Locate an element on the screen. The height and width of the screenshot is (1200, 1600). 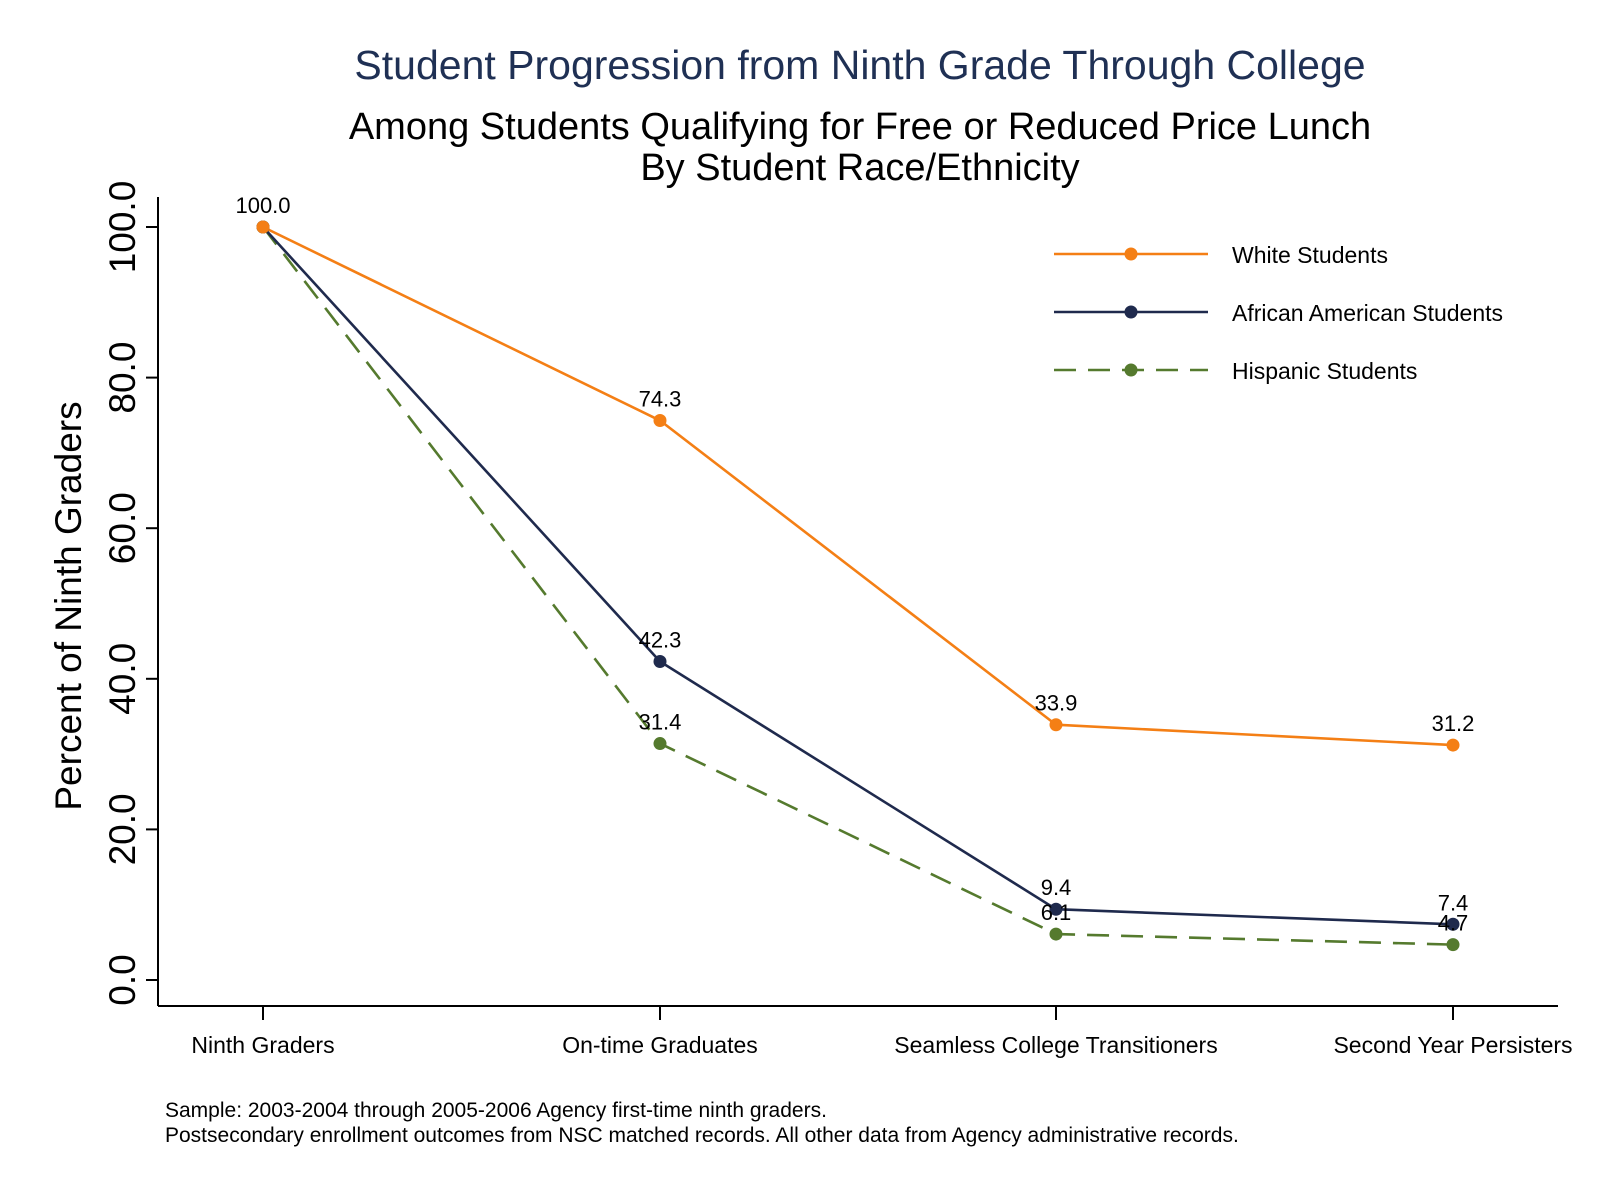
legend-swatch-african-american is located at coordinates (1131, 312).